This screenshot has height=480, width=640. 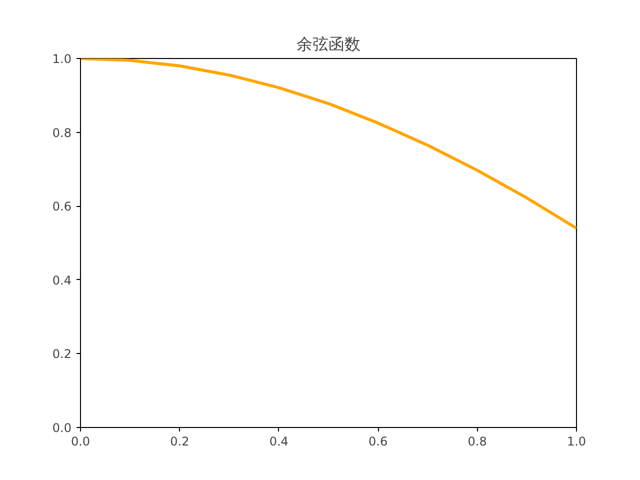 What do you see at coordinates (62, 59) in the screenshot?
I see `y-tick-label: 1.0` at bounding box center [62, 59].